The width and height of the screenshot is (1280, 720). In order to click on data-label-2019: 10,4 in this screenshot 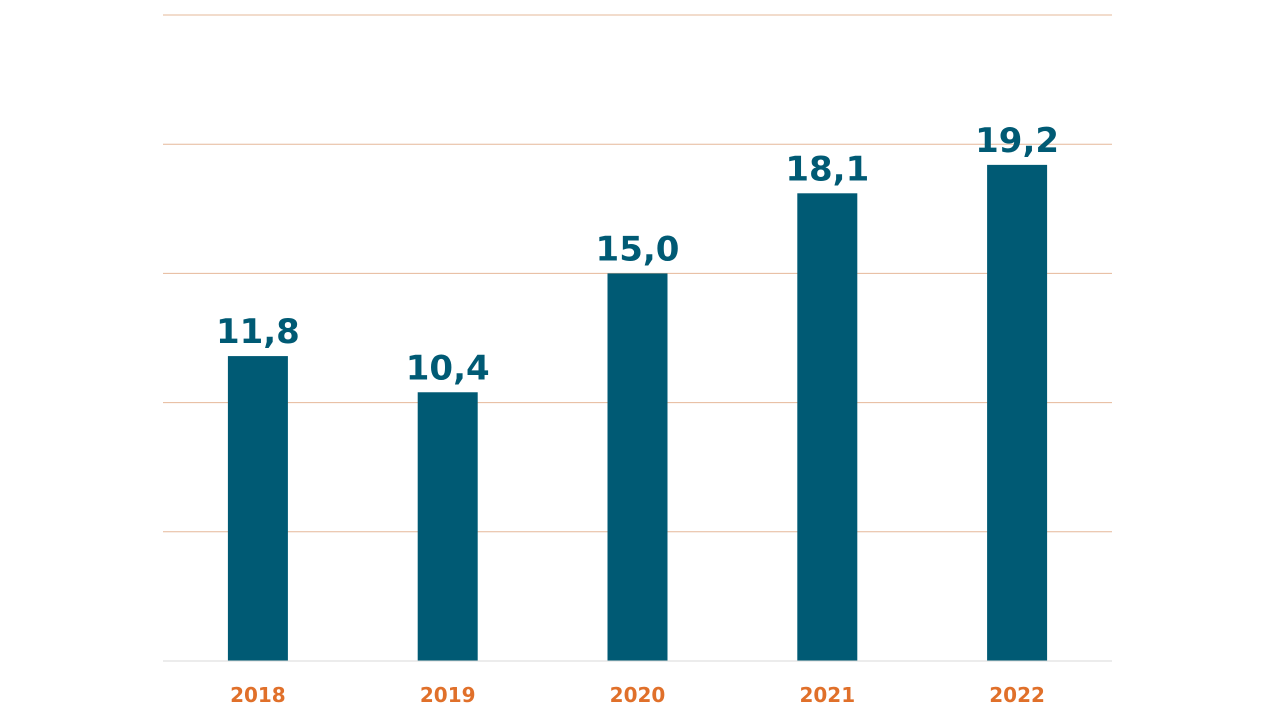, I will do `click(448, 368)`.